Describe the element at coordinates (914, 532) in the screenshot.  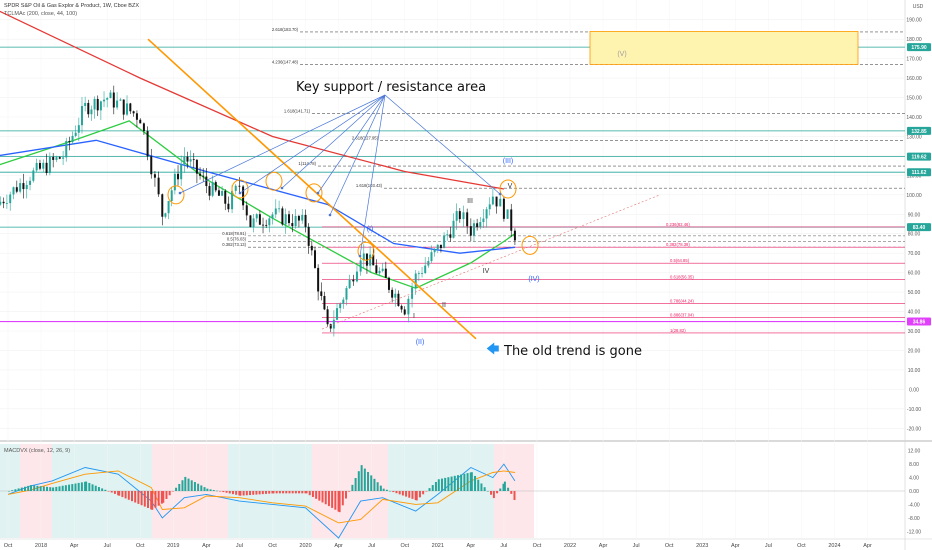
I see `macd-tick-label: -12.00` at that location.